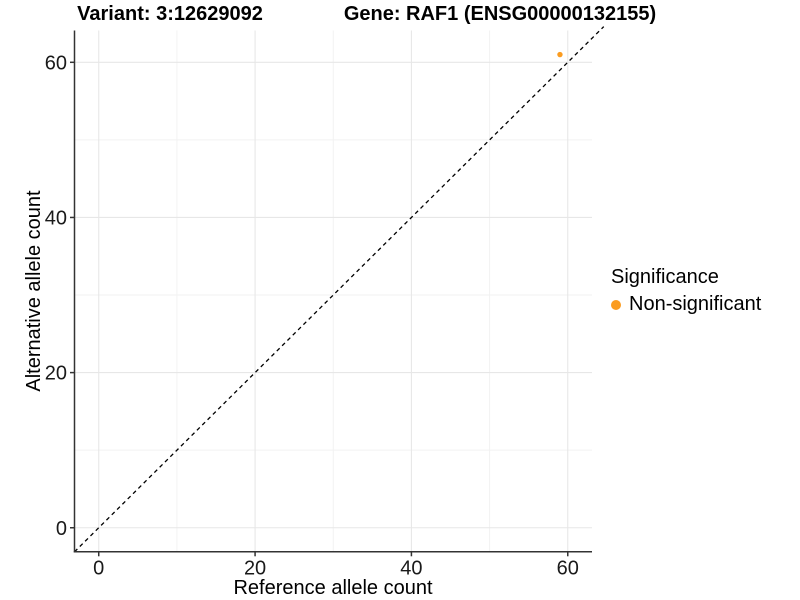 This screenshot has width=800, height=600. Describe the element at coordinates (665, 277) in the screenshot. I see `legend-title: Significance` at that location.